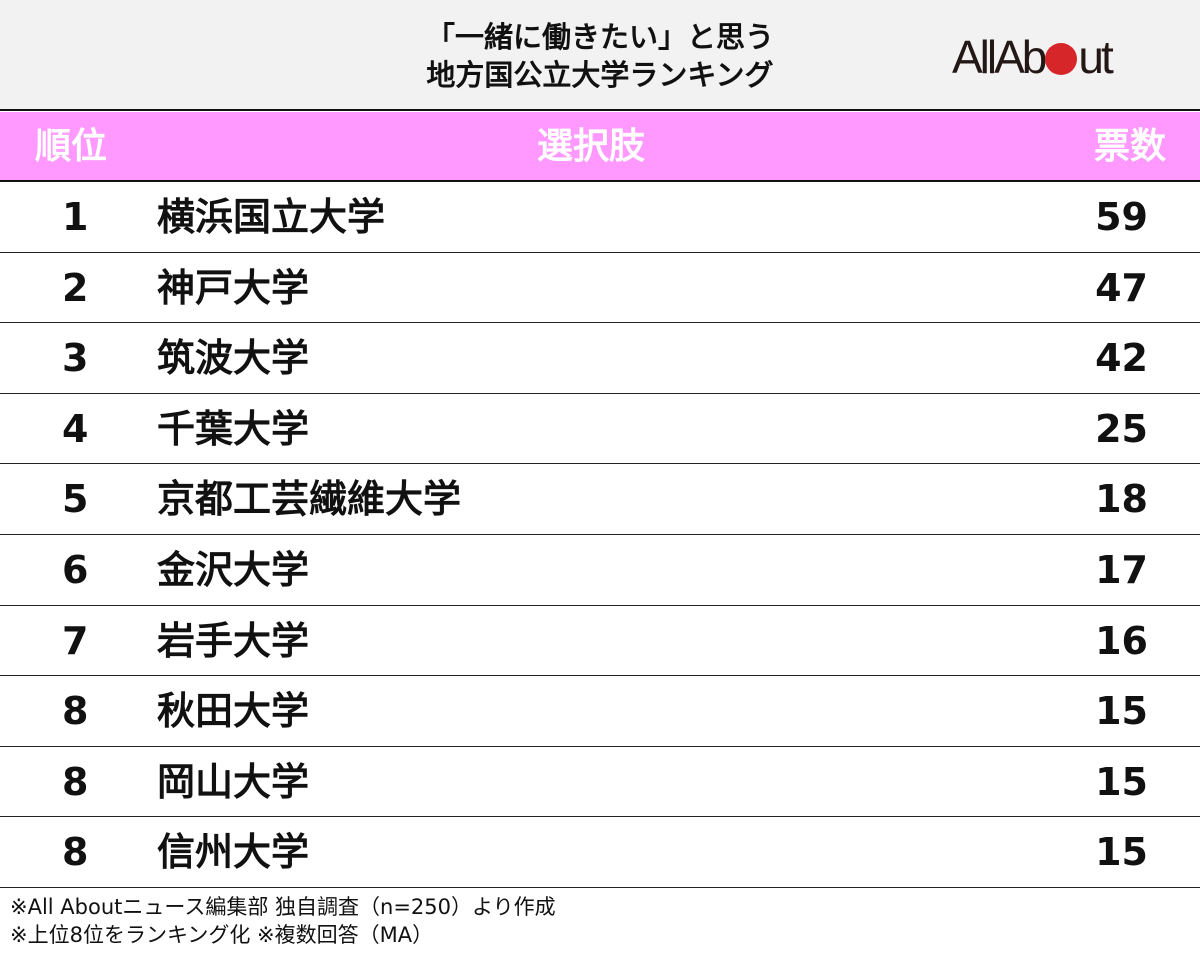 This screenshot has height=961, width=1200. I want to click on votes-cell: 25, so click(1121, 428).